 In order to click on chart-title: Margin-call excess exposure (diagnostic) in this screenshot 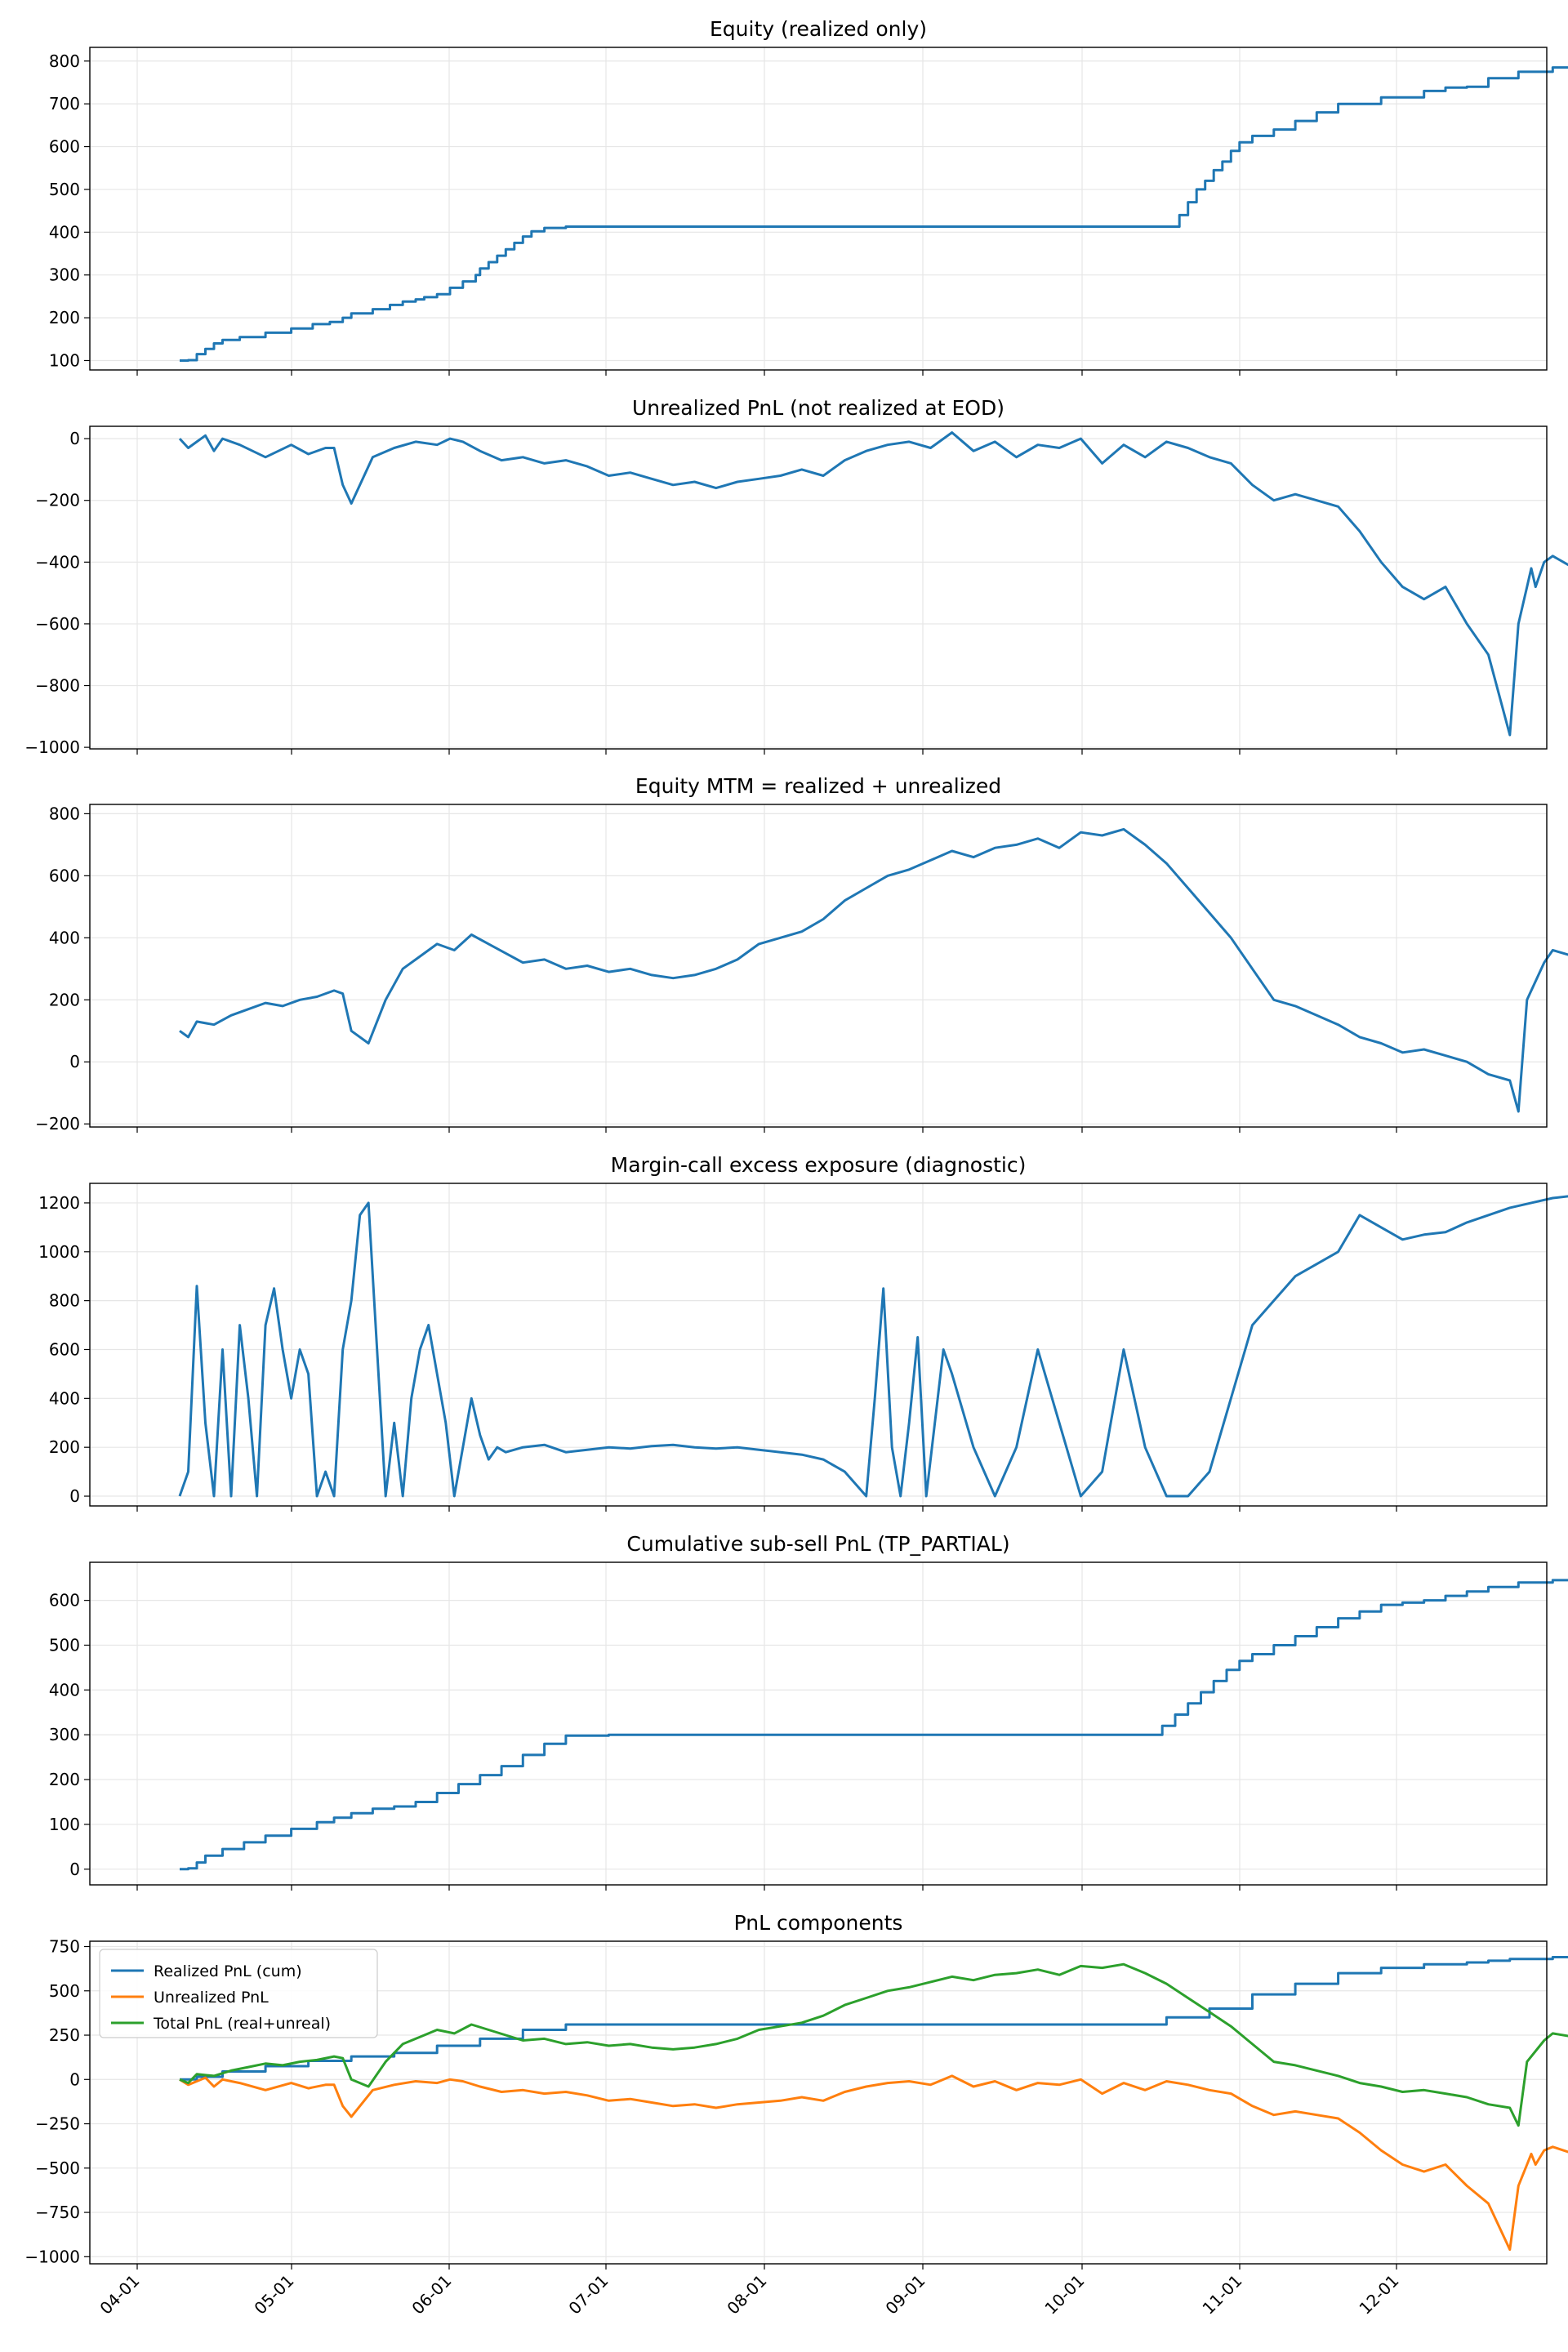, I will do `click(819, 1165)`.